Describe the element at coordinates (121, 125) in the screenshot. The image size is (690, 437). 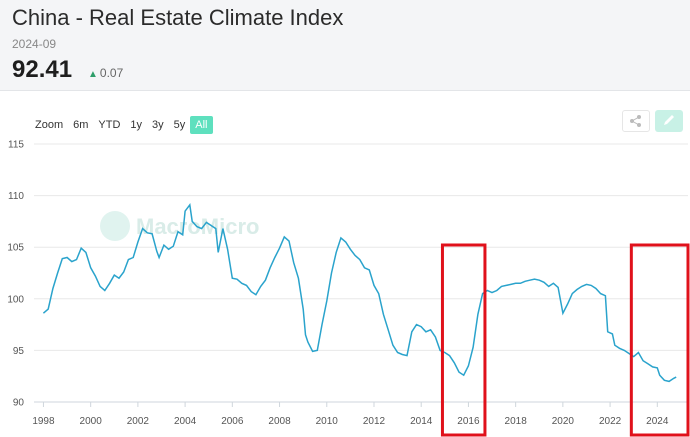
I see `zoom-bar: Zoom 6m YTD 1y 3y 5y All` at that location.